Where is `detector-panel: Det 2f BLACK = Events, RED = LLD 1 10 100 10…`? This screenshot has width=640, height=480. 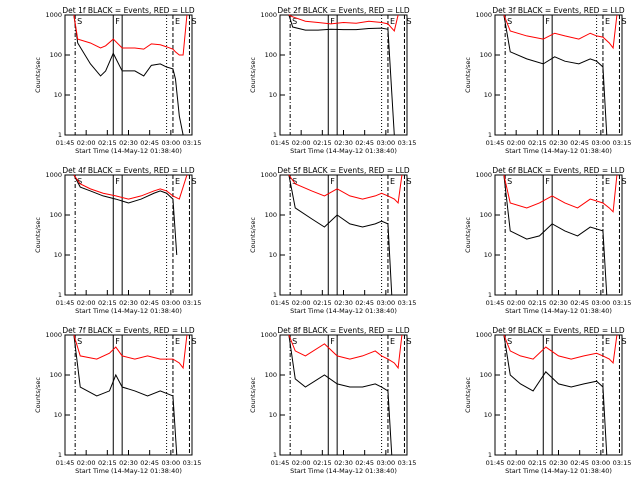
detector-panel: Det 2f BLACK = Events, RED = LLD 1 10 100 10… is located at coordinates (332, 80).